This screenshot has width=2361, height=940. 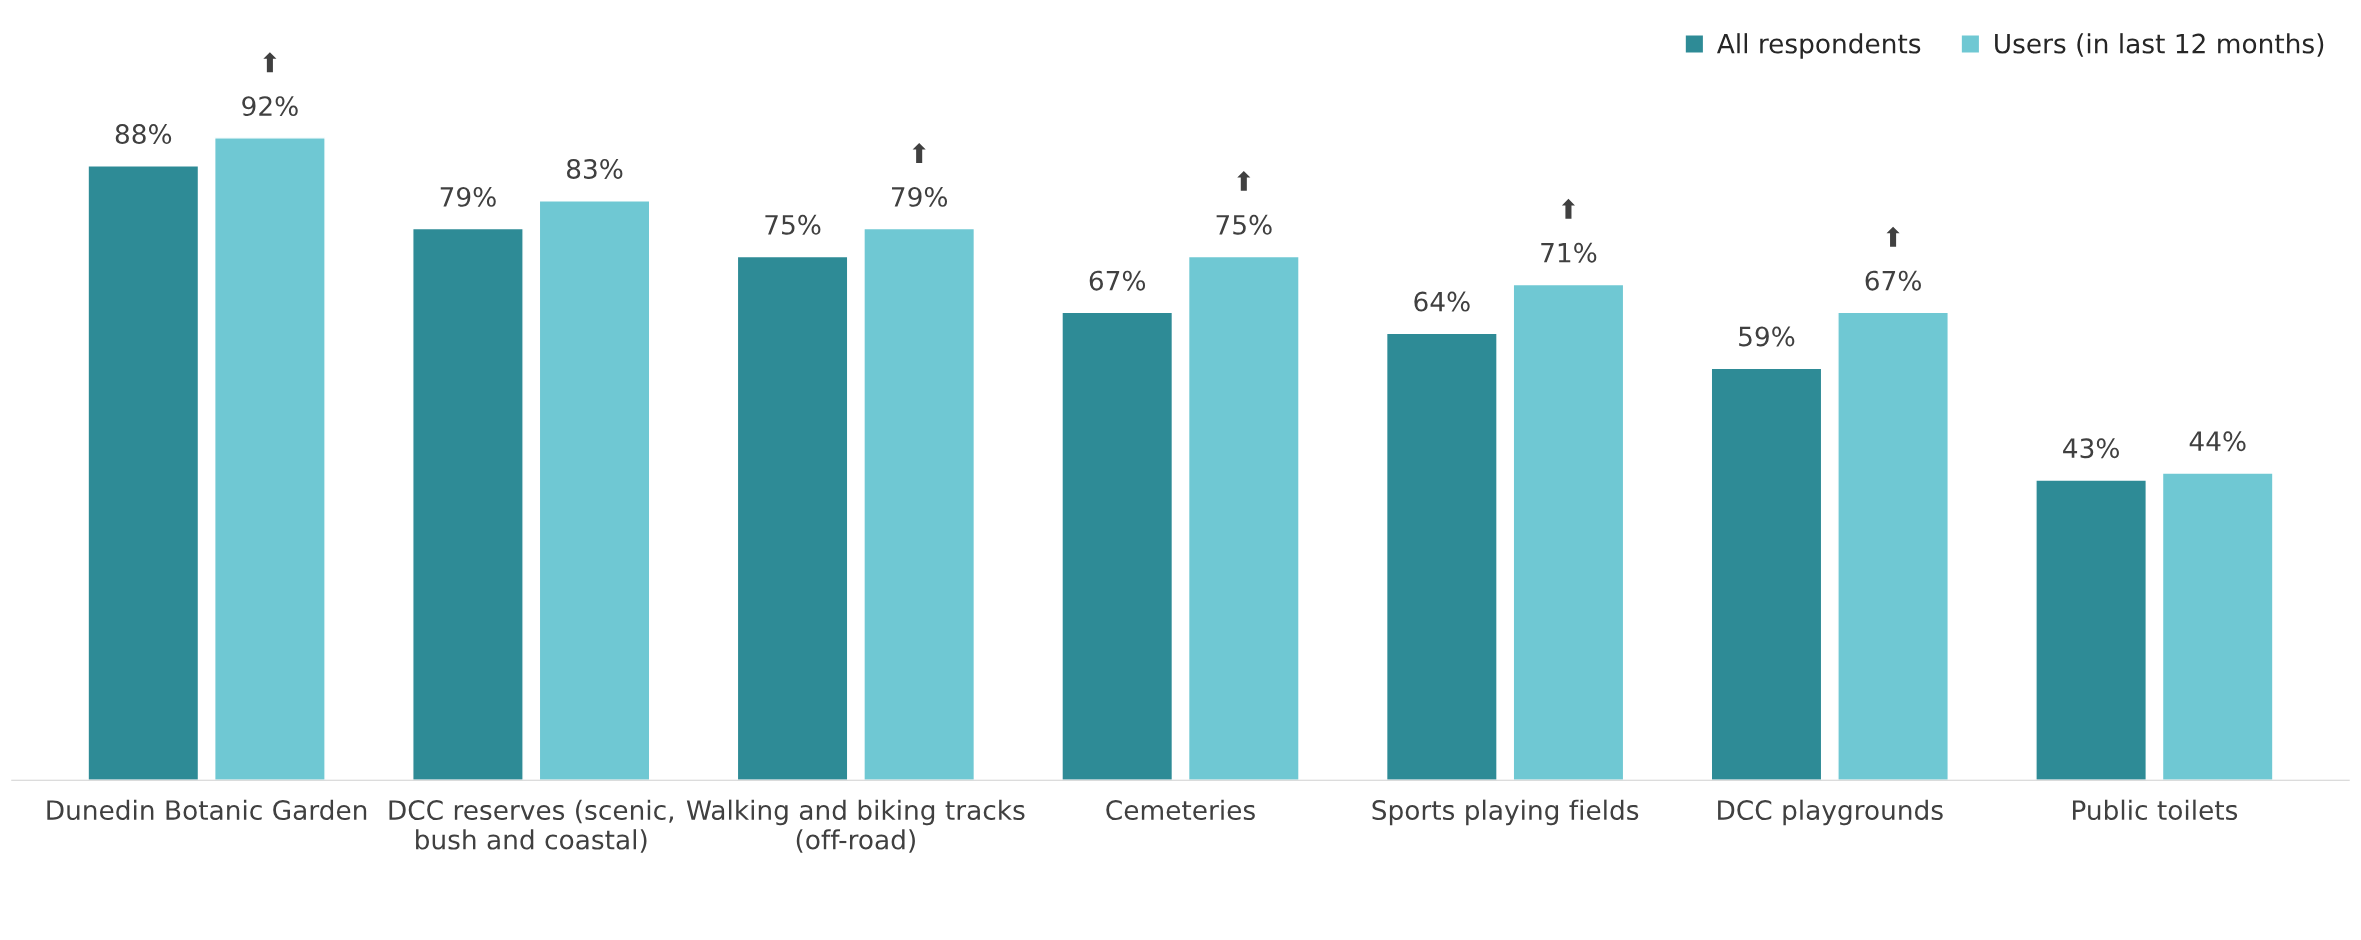 I want to click on data-label: ⬆ 67%, so click(x=1893, y=258).